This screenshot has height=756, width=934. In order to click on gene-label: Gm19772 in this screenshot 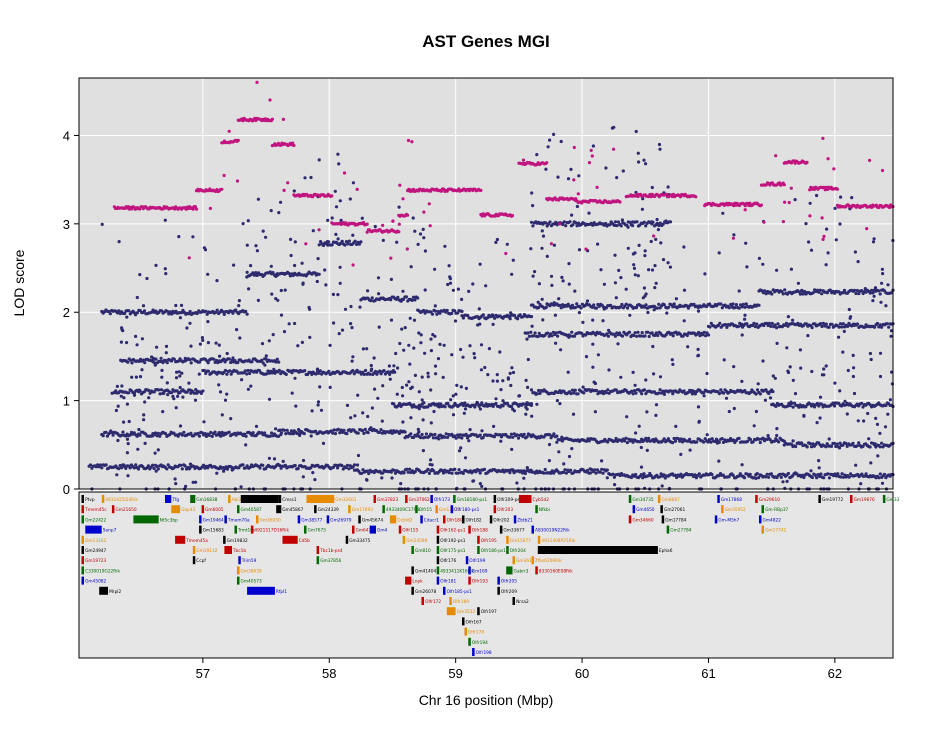, I will do `click(832, 500)`.